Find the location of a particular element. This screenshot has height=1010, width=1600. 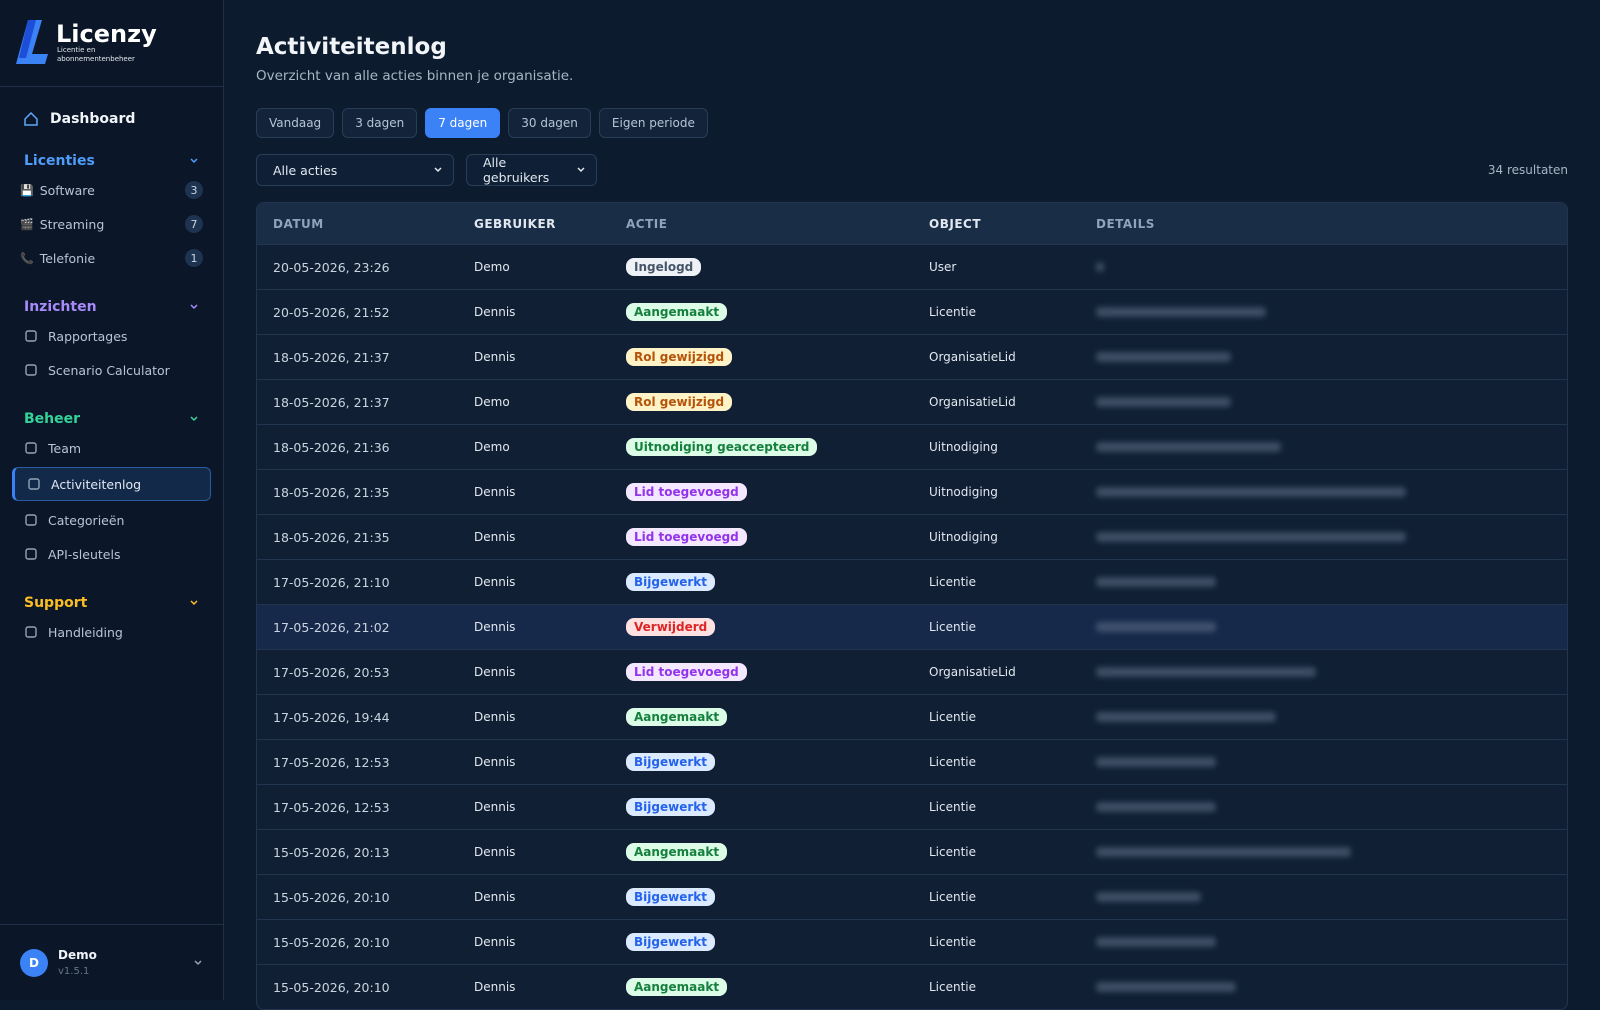

nav-emoji: 📞 is located at coordinates (27, 258).